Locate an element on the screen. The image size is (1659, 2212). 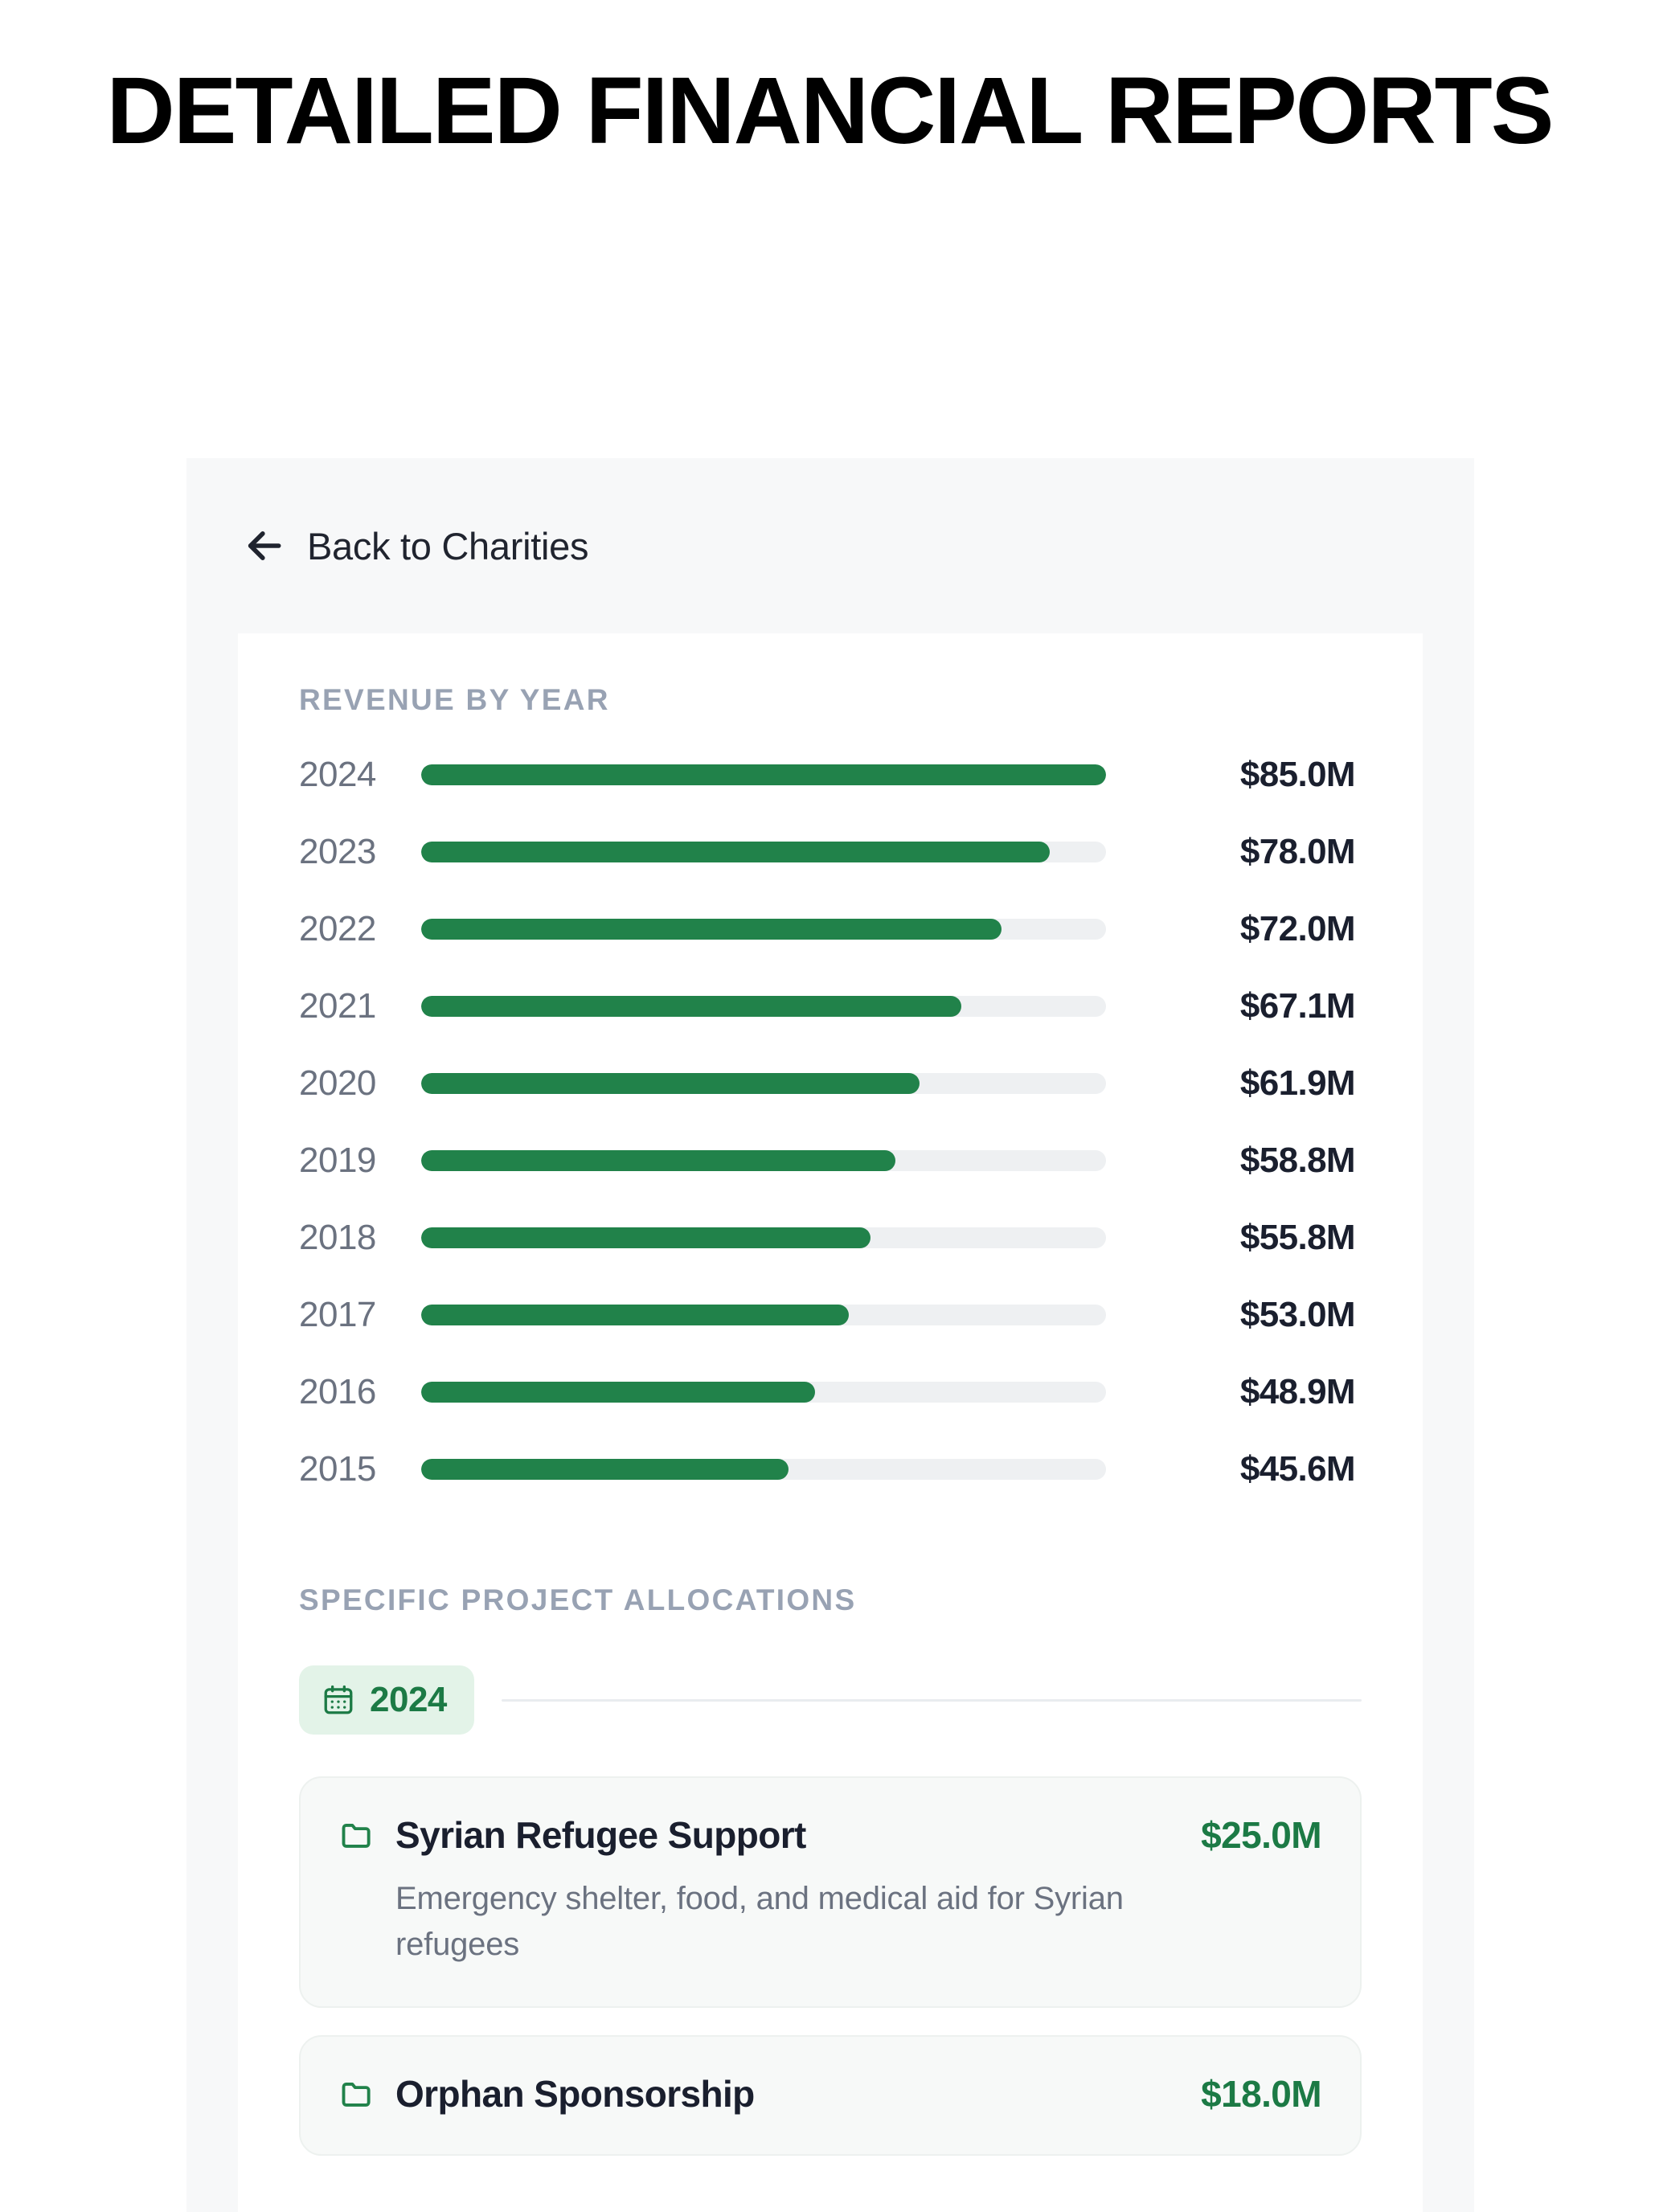
revenue-row: 2019 $58.8M is located at coordinates (830, 1160).